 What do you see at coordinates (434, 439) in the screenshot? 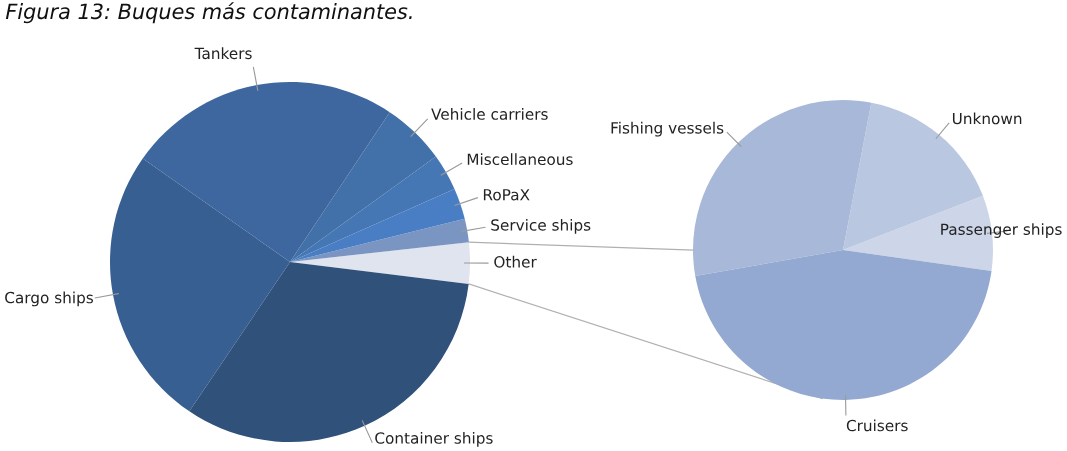
I see `slice-label: Container ships` at bounding box center [434, 439].